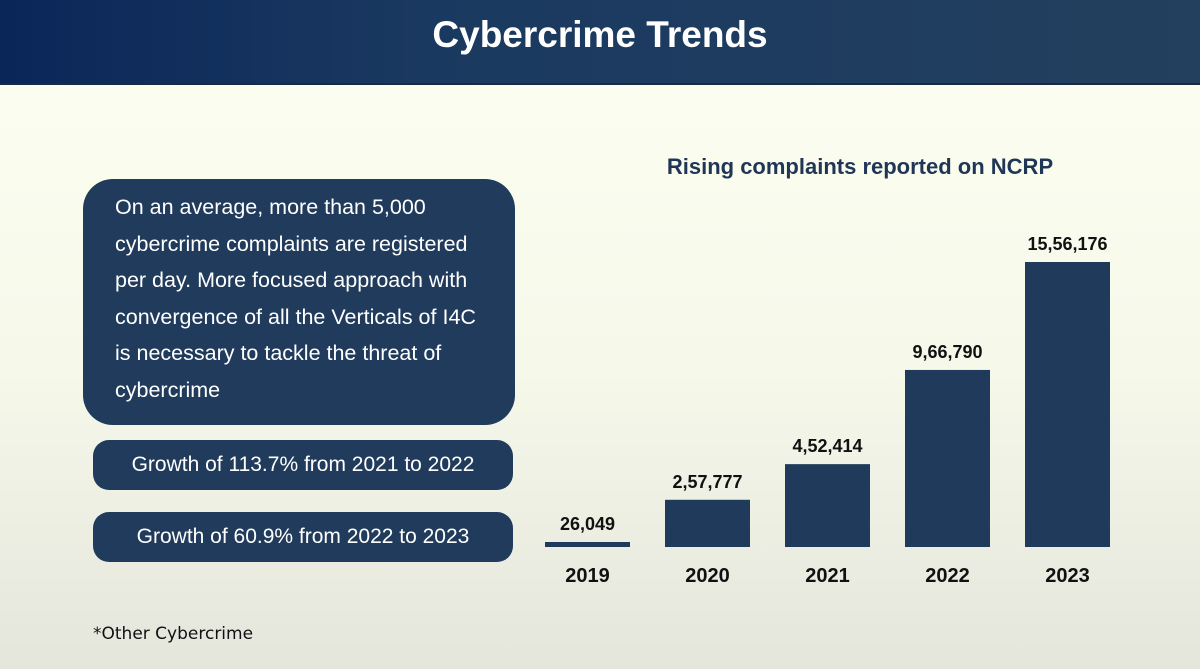 The image size is (1200, 669). I want to click on footnote: *Other Cybercrime, so click(173, 634).